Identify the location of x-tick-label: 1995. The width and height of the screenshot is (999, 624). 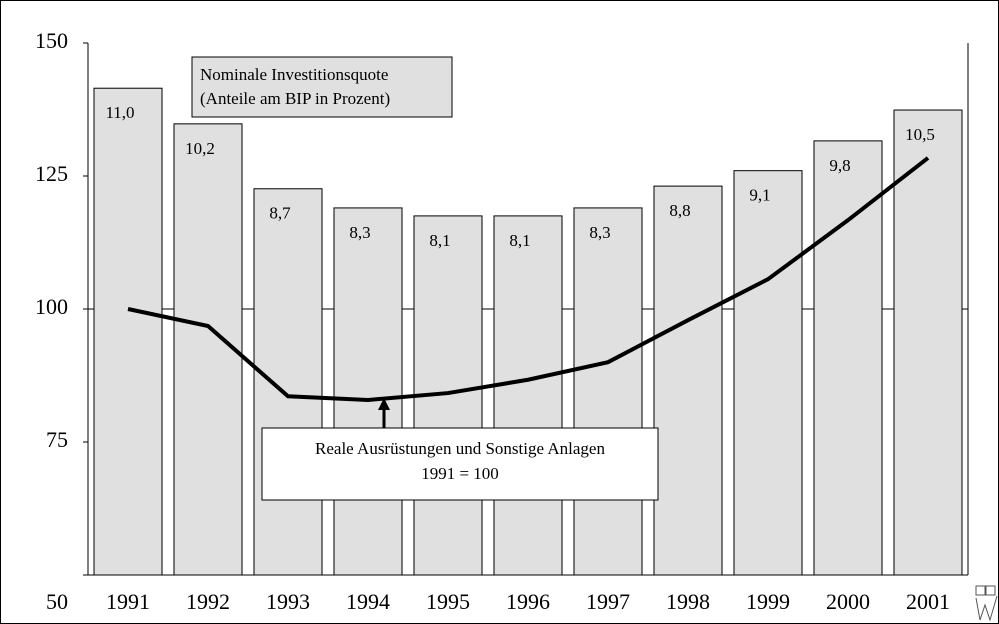
(448, 601).